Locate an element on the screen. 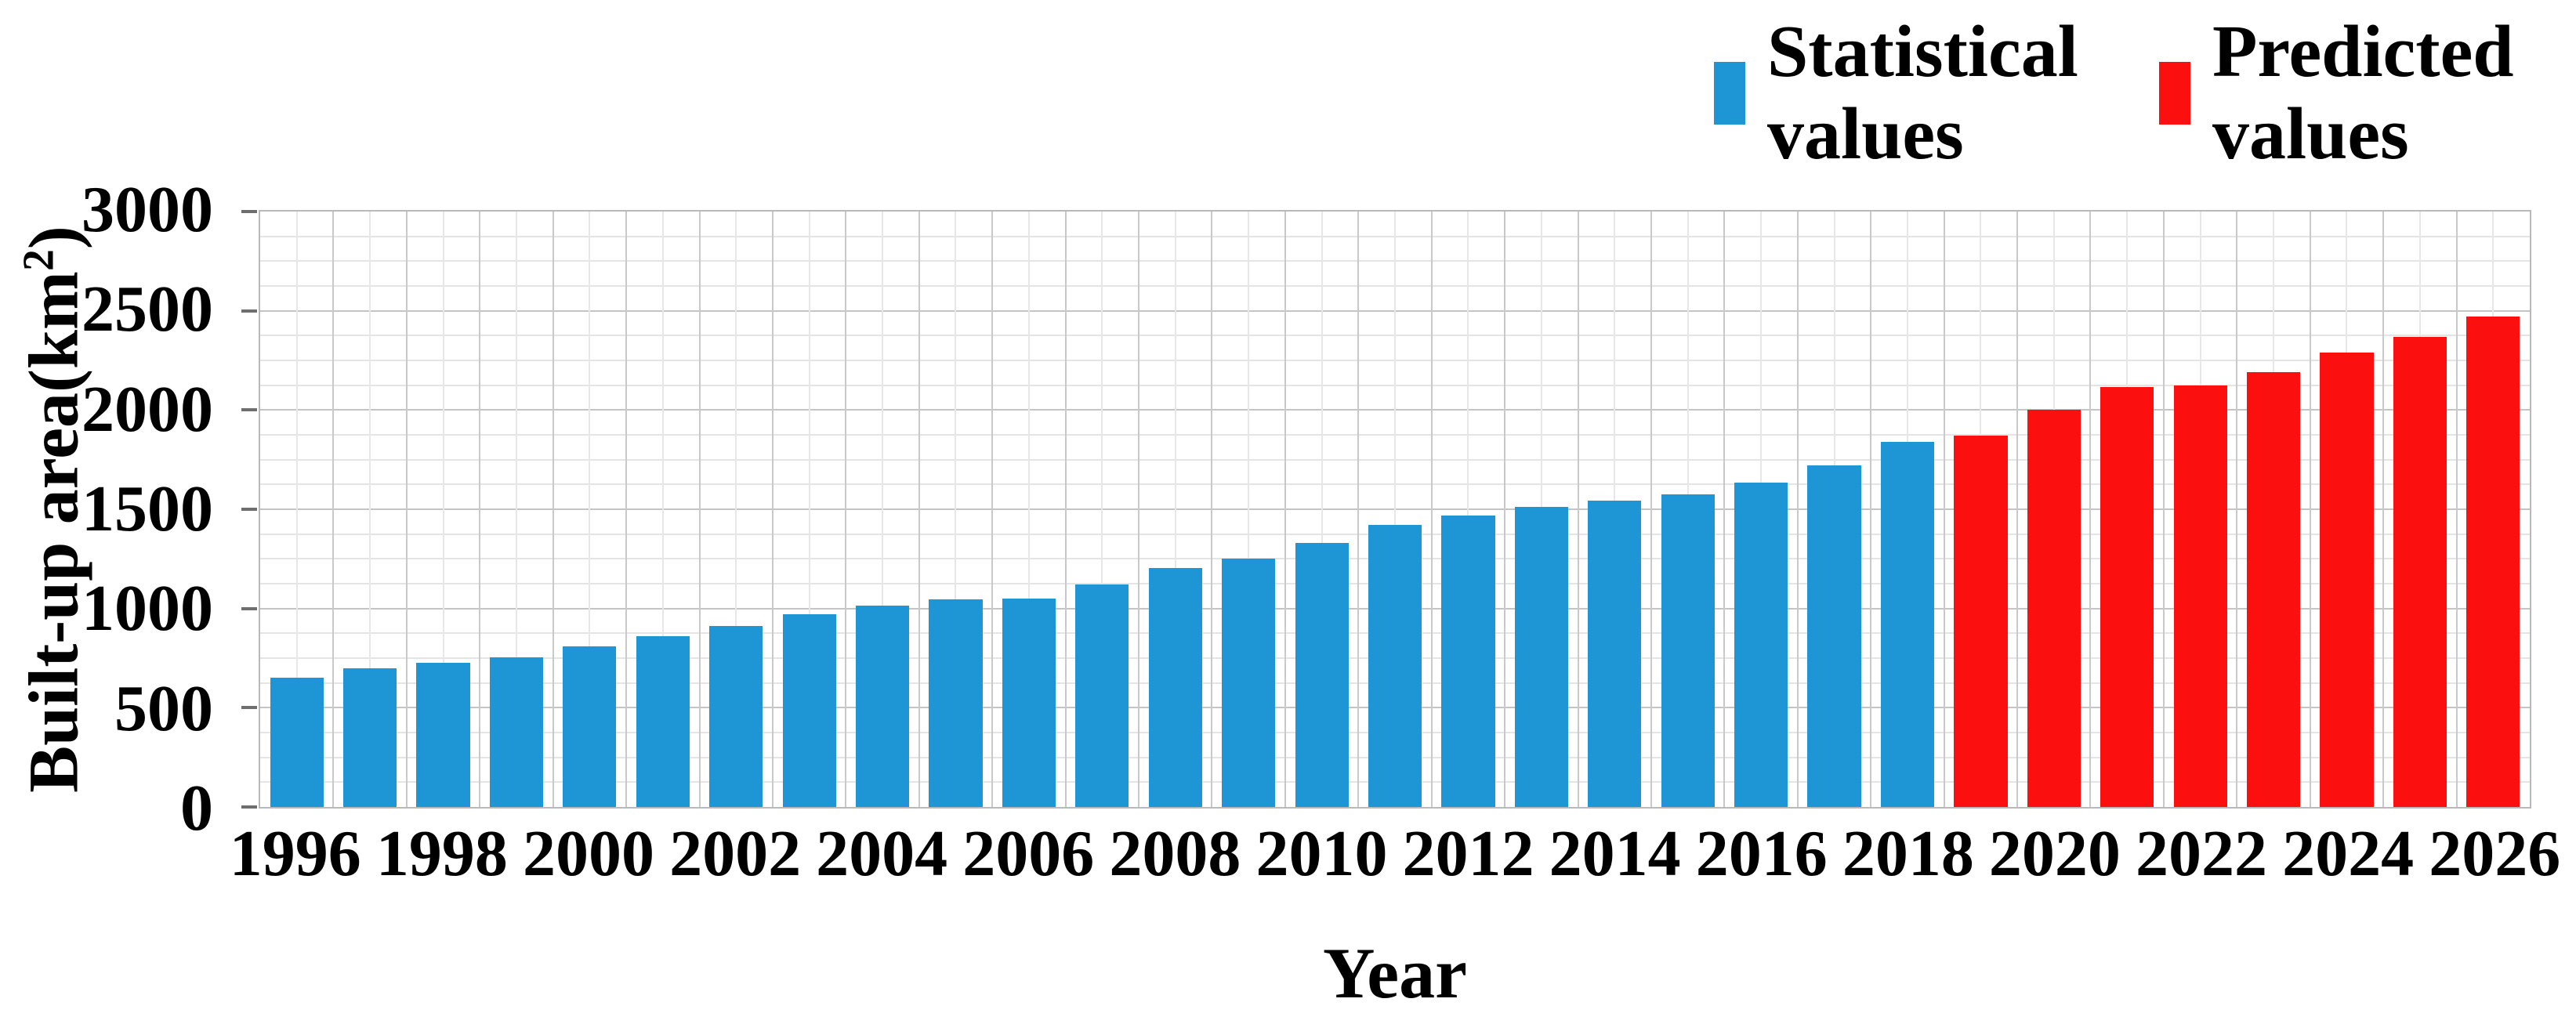 The width and height of the screenshot is (2576, 1024). y-tick-label-500: 500 is located at coordinates (163, 708).